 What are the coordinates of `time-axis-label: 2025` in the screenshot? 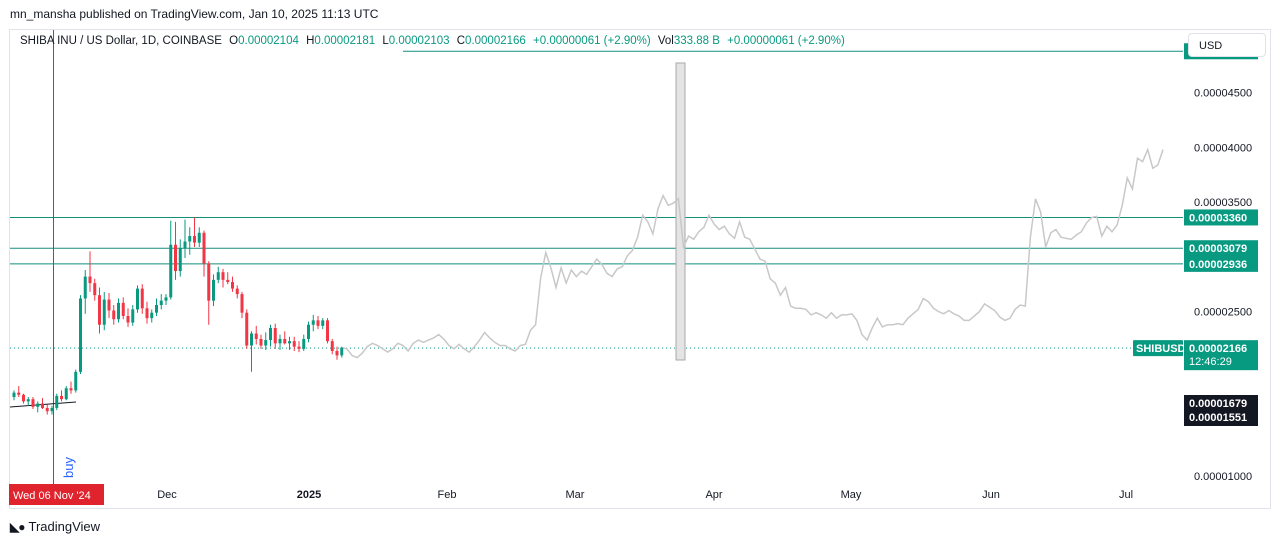 It's located at (309, 495).